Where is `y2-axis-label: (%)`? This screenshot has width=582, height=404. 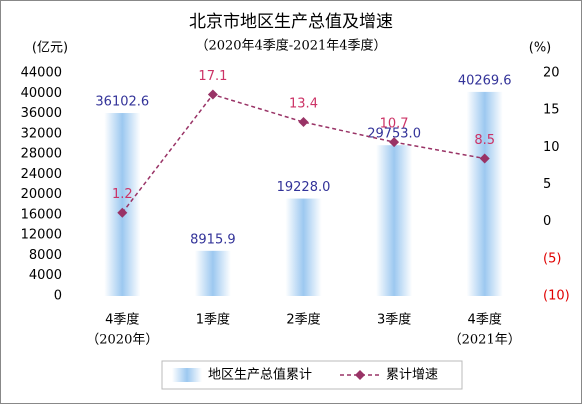 y2-axis-label: (%) is located at coordinates (540, 48).